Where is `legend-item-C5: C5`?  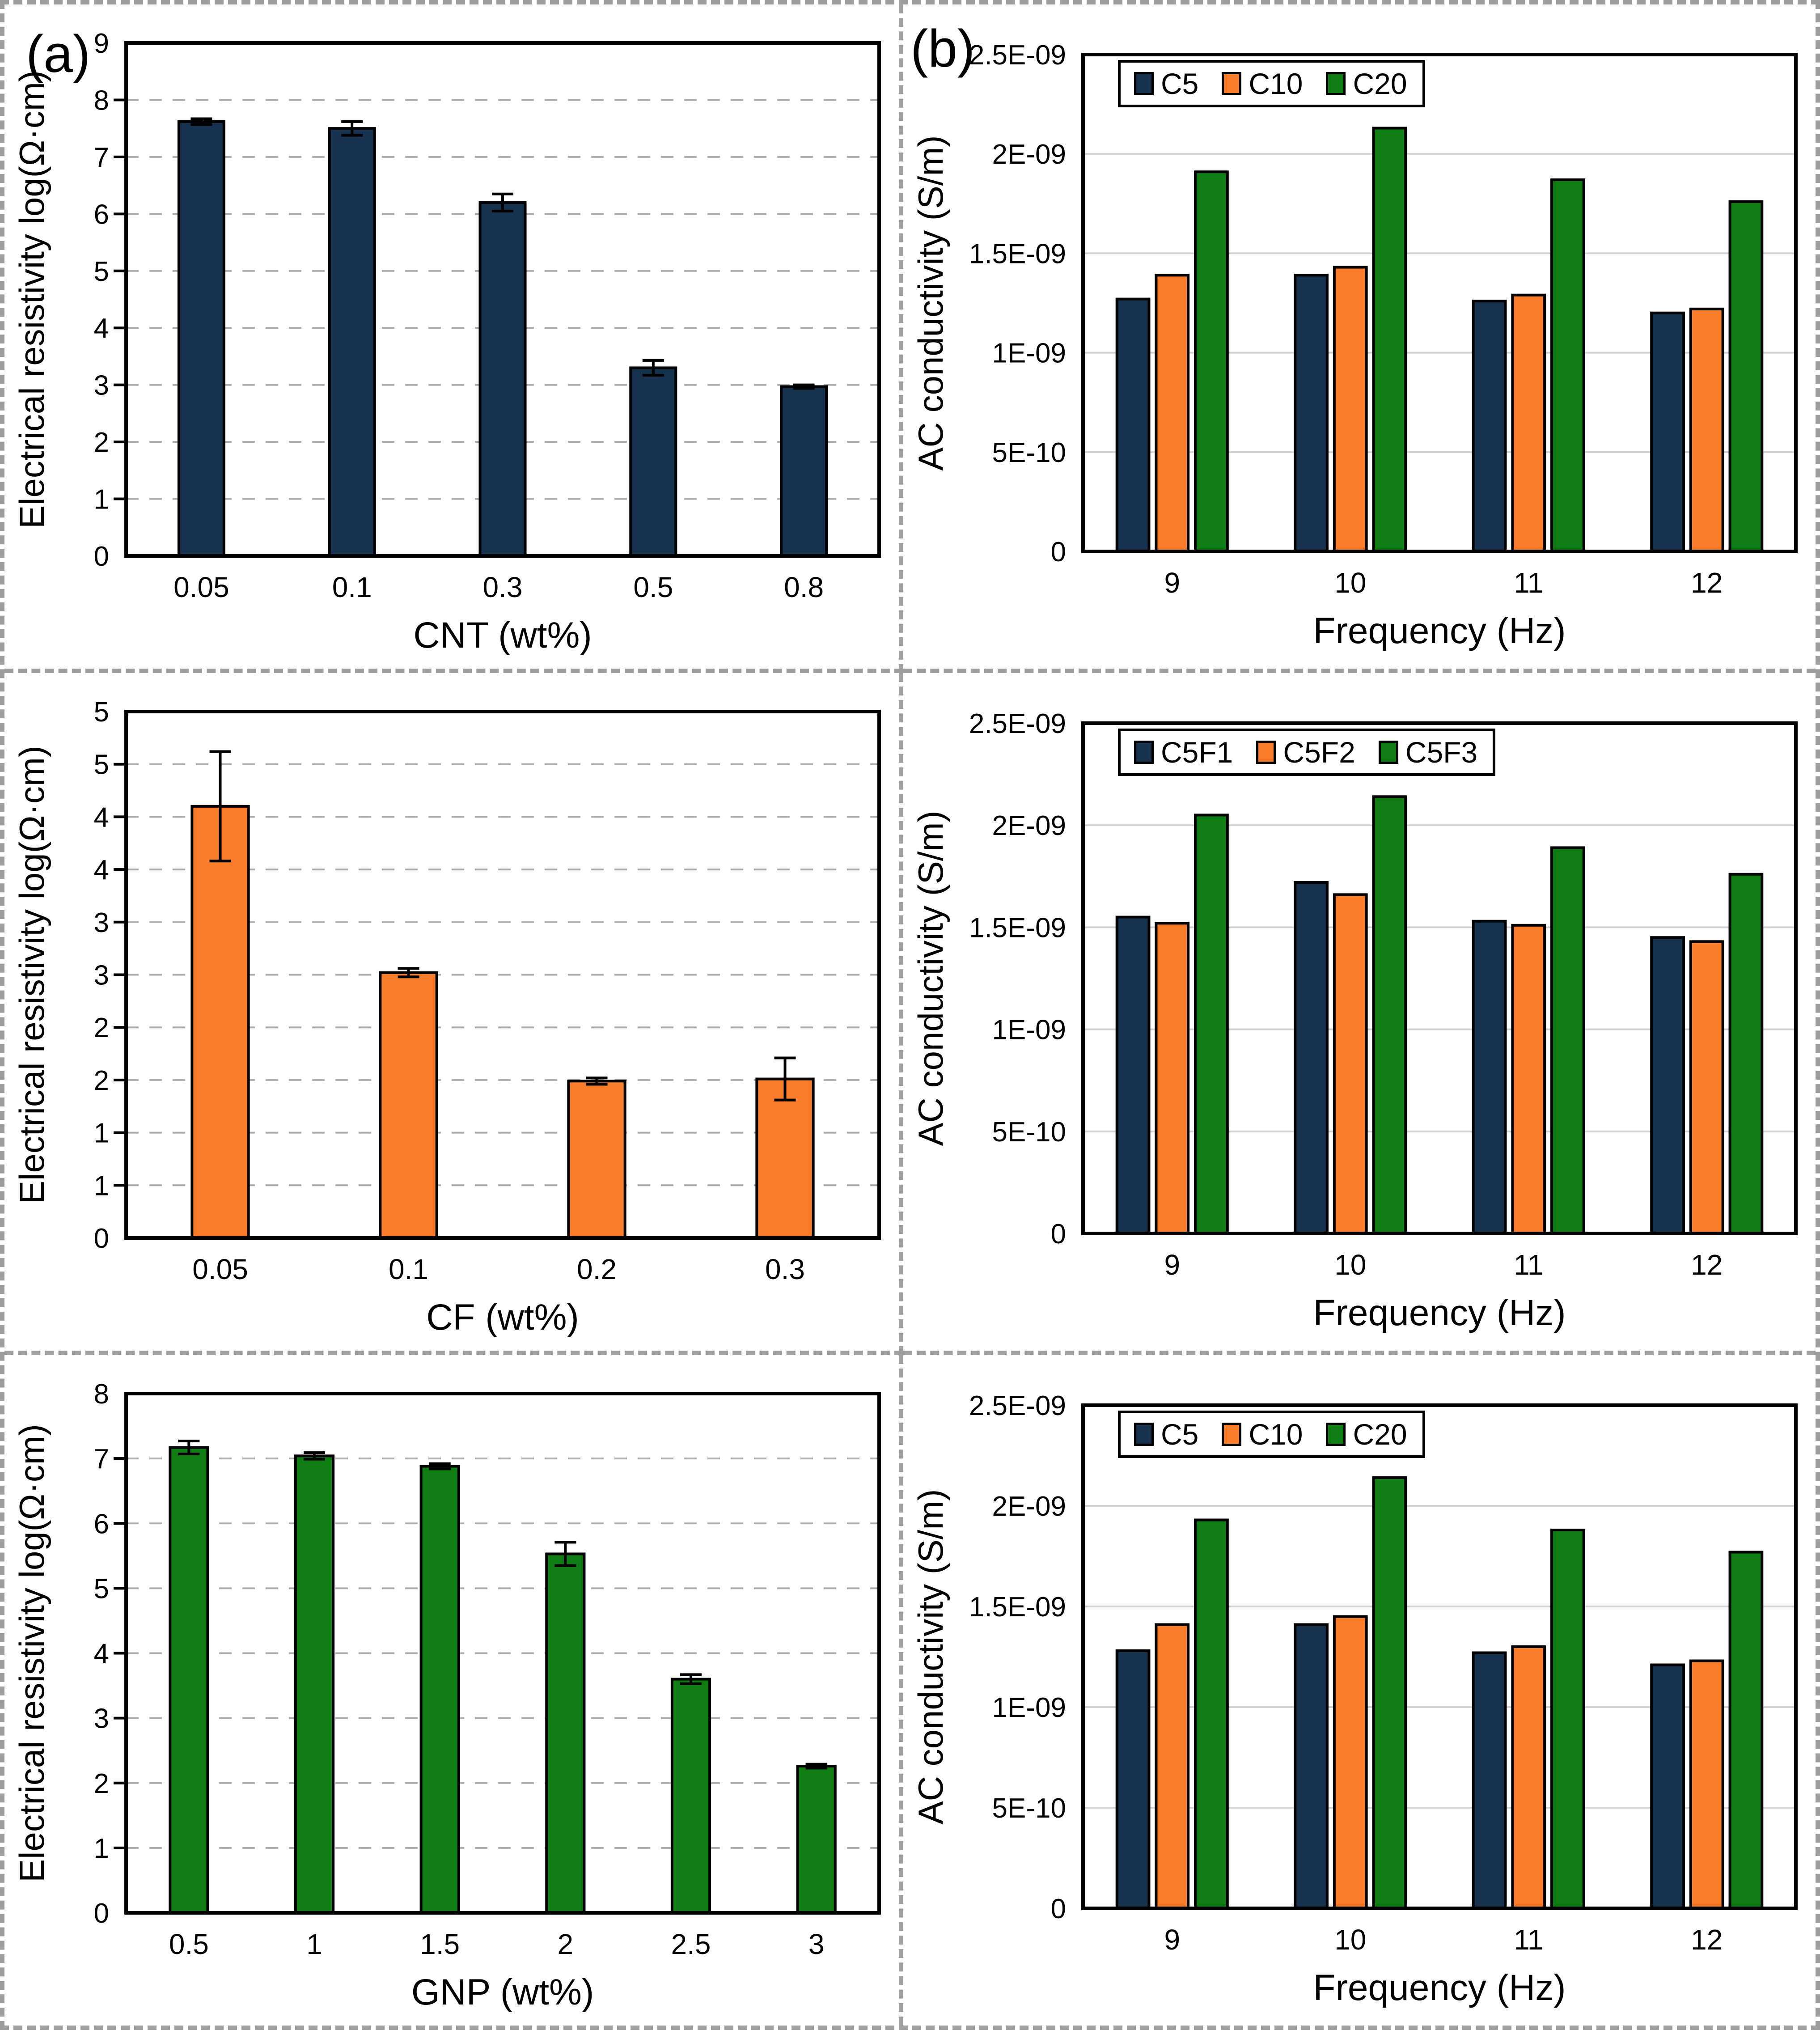 legend-item-C5: C5 is located at coordinates (1166, 83).